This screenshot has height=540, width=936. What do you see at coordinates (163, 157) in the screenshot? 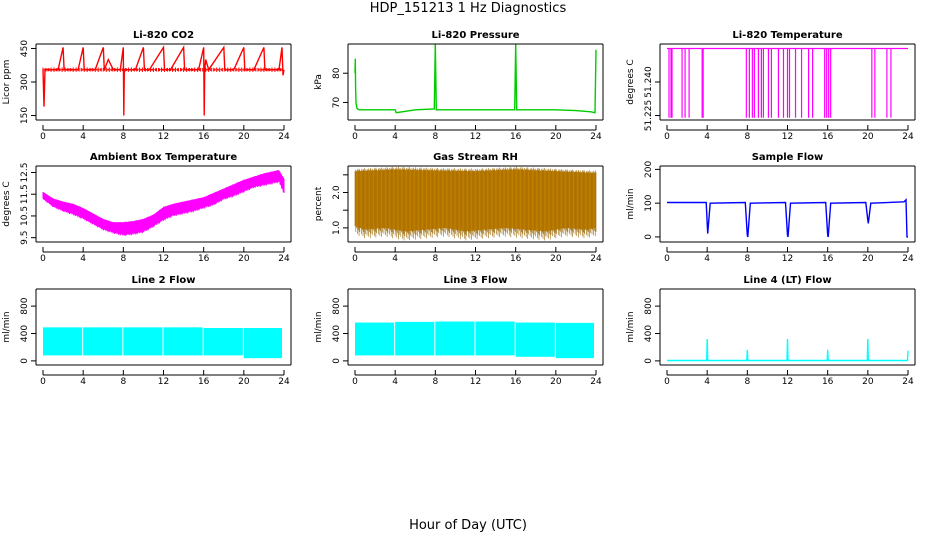
I see `panel-title: Ambient Box Temperature` at bounding box center [163, 157].